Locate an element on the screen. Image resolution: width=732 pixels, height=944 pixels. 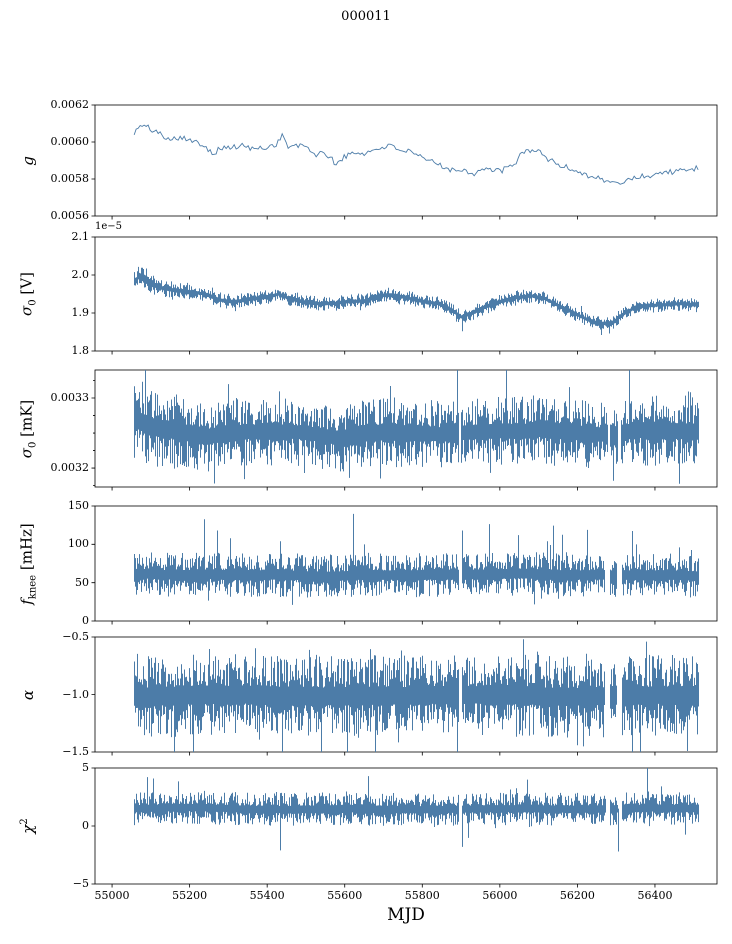
subplot-canvas-sigma0-V is located at coordinates (406, 294).